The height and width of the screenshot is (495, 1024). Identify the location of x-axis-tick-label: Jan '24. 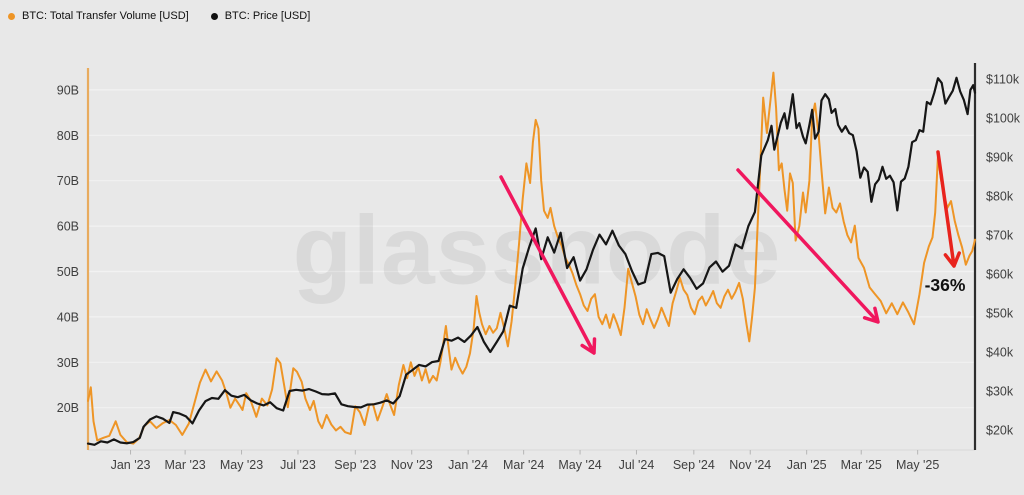
(468, 465).